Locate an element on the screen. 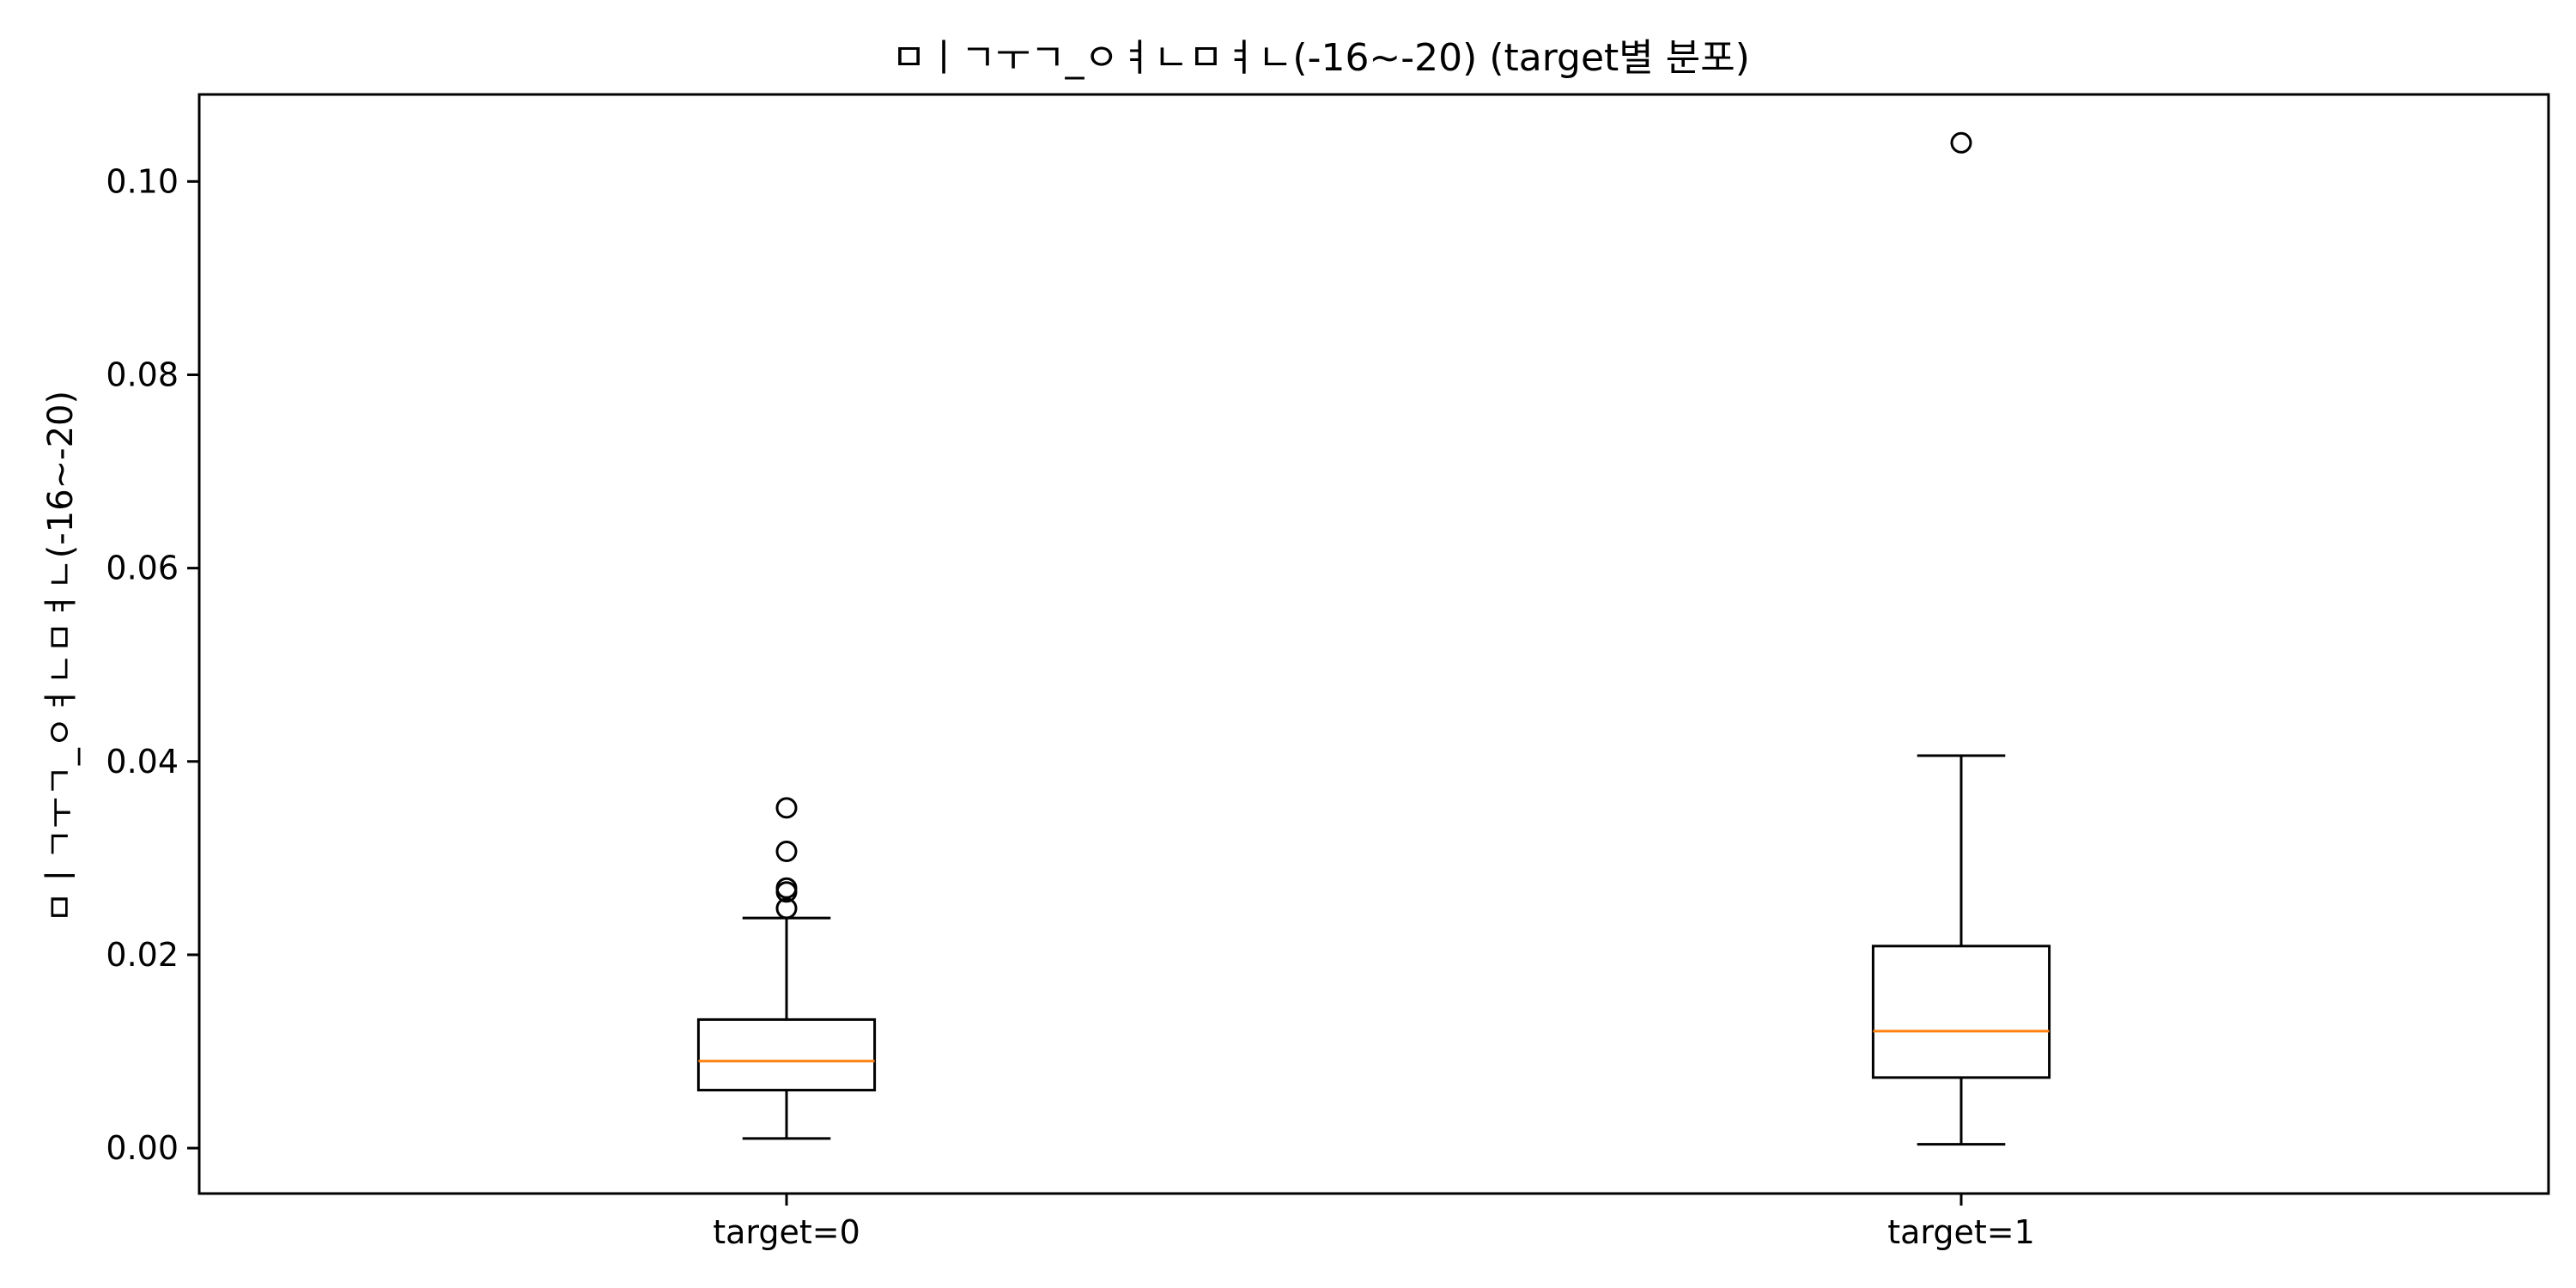  chart-title: ㅁㅣㄱㅜㄱ_ㅇㅕㄴㅁㅕㄴ(-16~-20) (target별 분포) is located at coordinates (1320, 58).